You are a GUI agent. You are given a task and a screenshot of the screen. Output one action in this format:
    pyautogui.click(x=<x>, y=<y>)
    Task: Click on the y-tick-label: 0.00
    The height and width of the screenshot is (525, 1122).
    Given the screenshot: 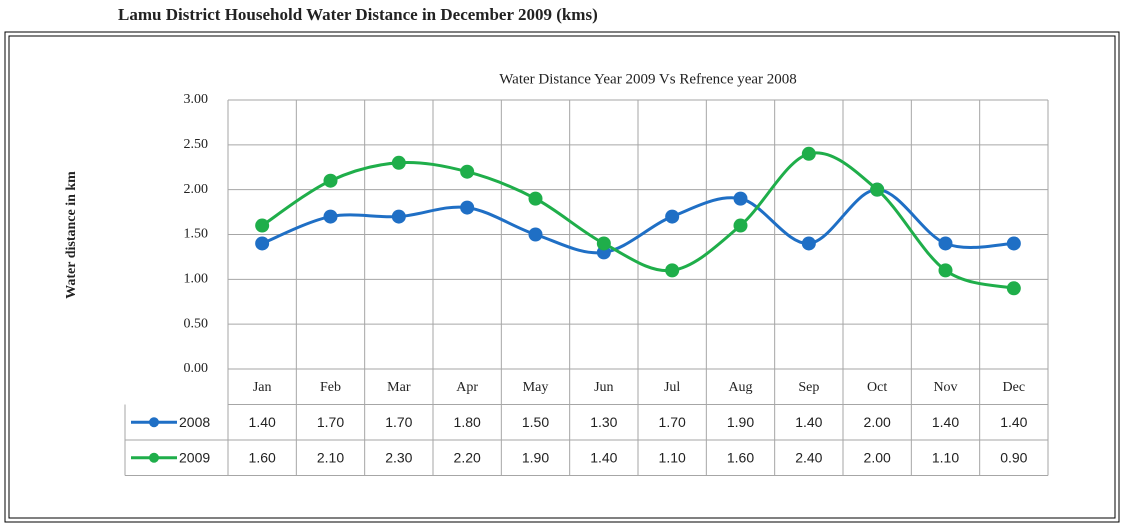 What is the action you would take?
    pyautogui.click(x=196, y=368)
    